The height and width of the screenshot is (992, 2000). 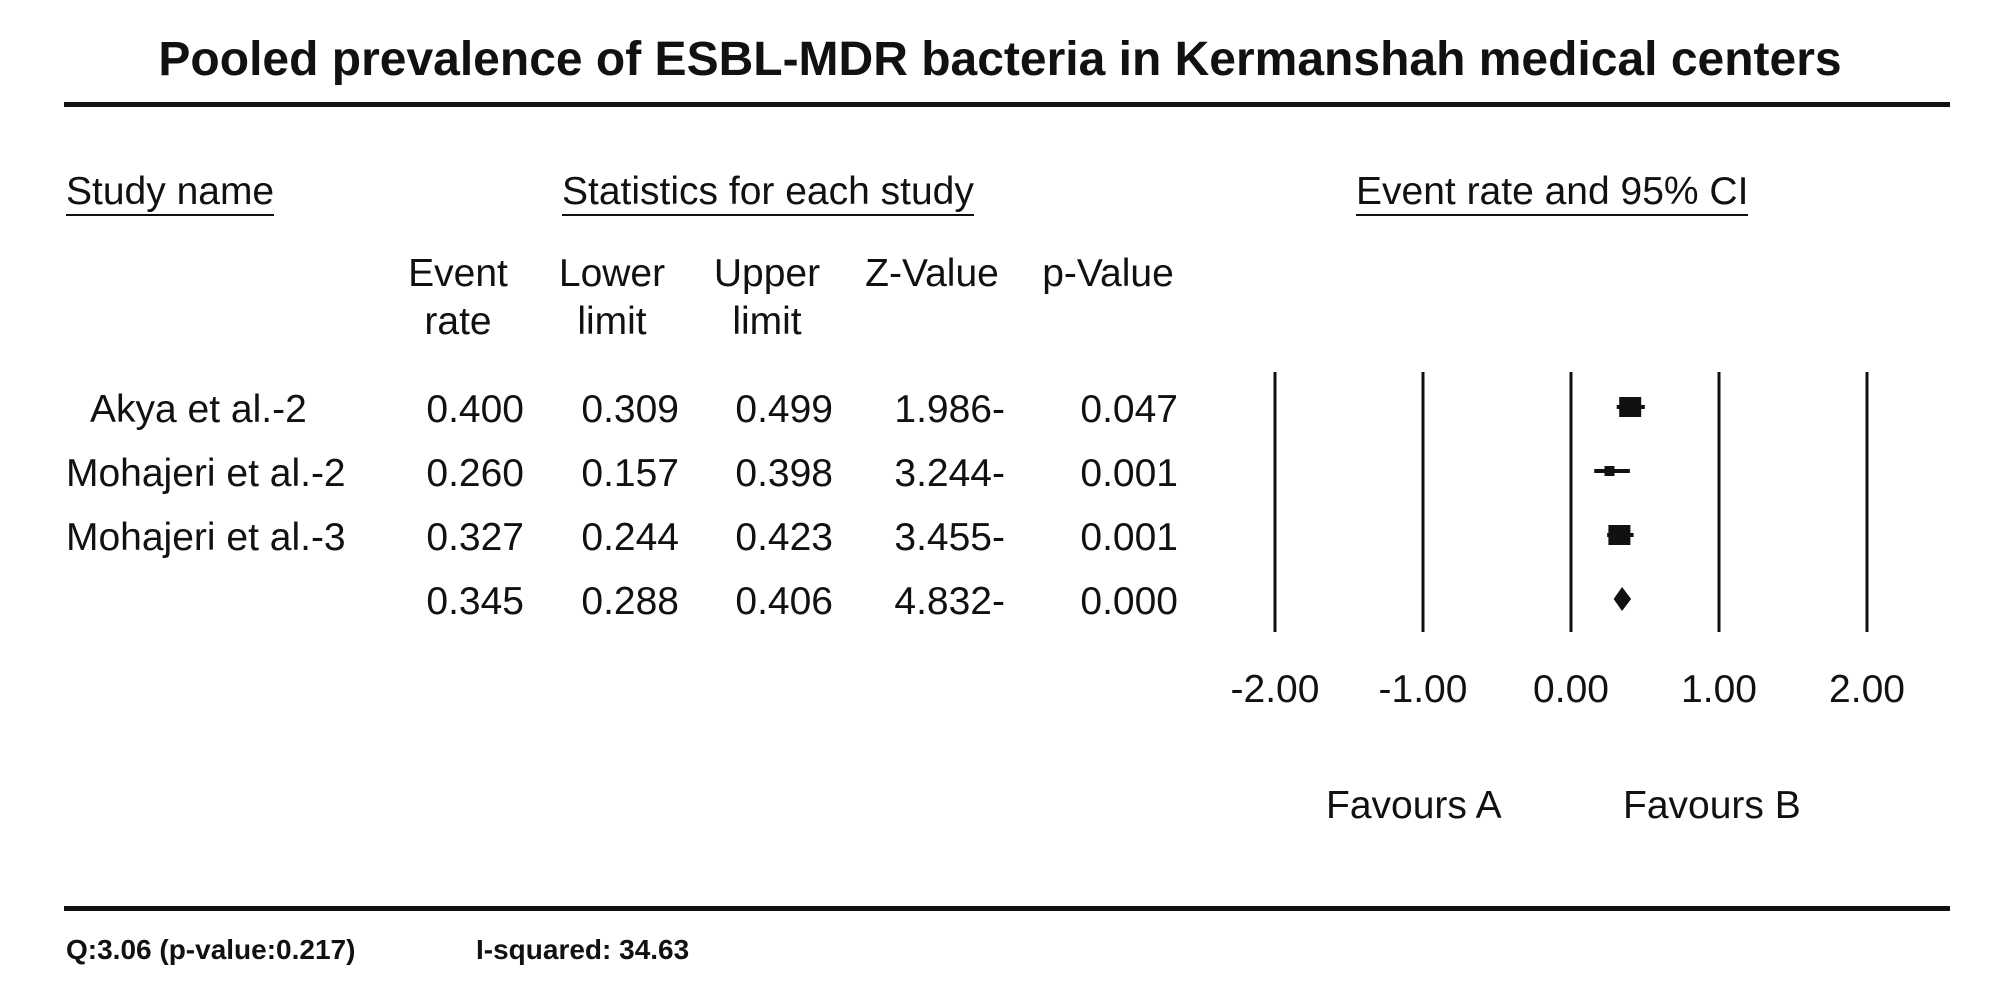 I want to click on z-value-cell: 1.986-, so click(x=949, y=409).